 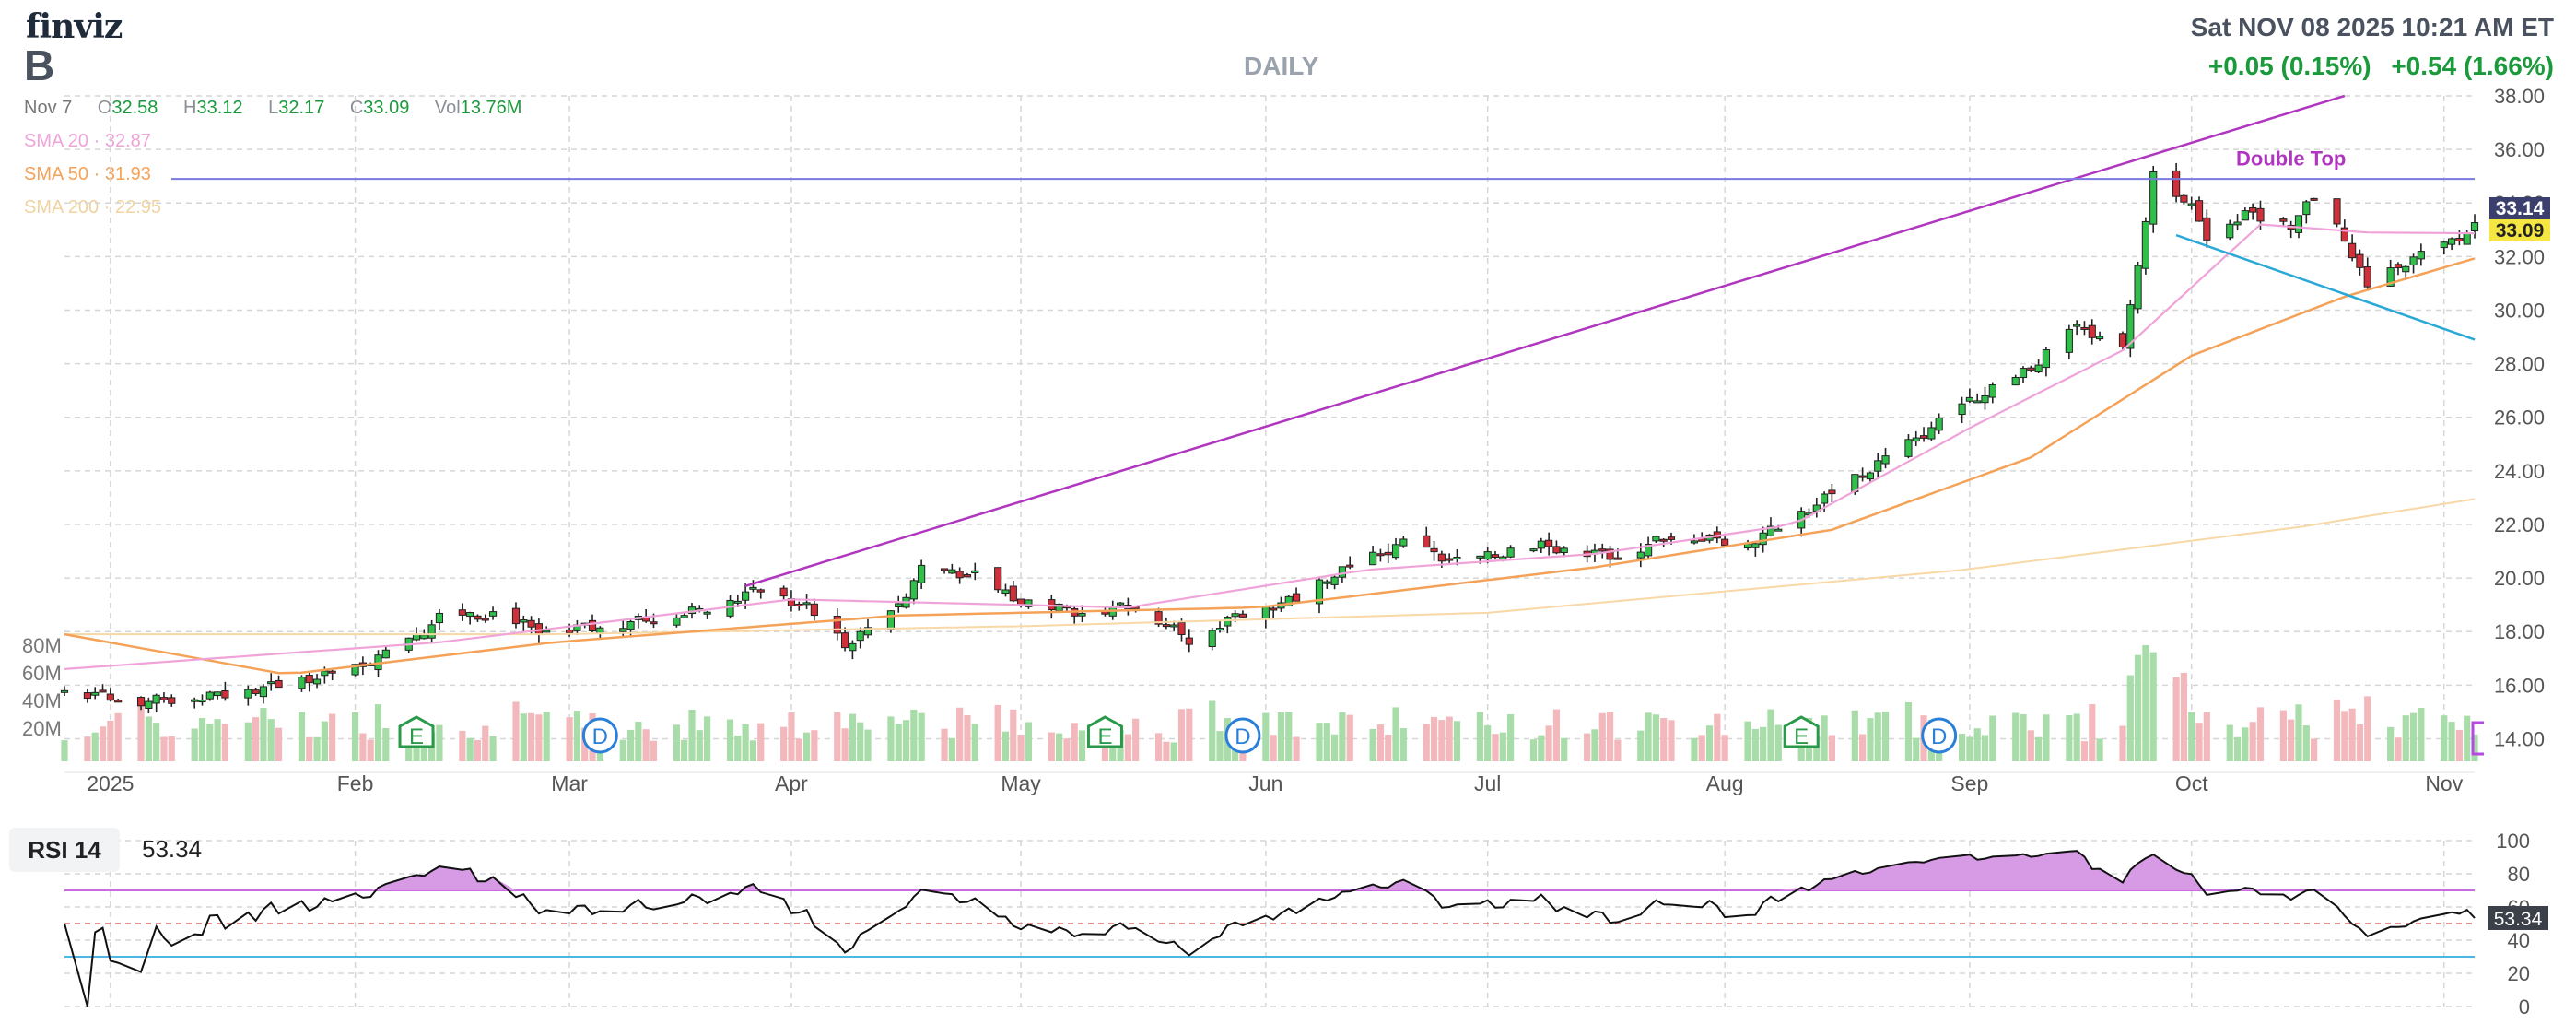 I want to click on date-tick-label: Nov, so click(x=2444, y=783).